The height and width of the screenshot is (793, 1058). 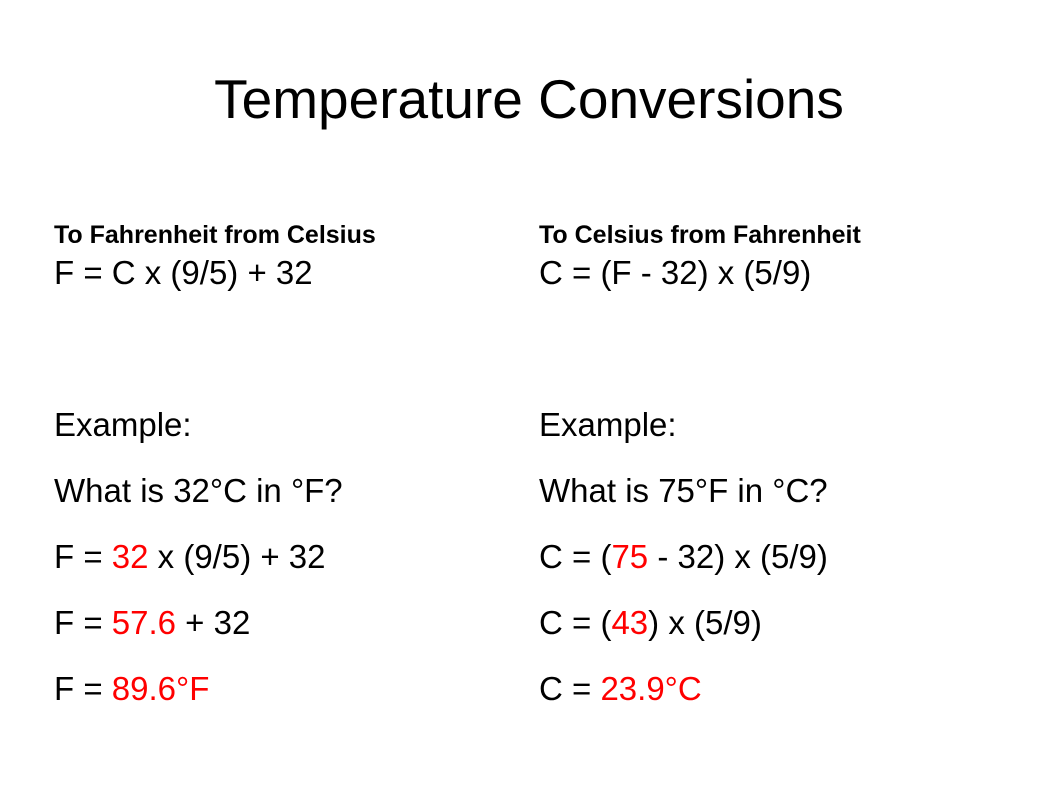 What do you see at coordinates (608, 424) in the screenshot?
I see `right-example-label: Example:` at bounding box center [608, 424].